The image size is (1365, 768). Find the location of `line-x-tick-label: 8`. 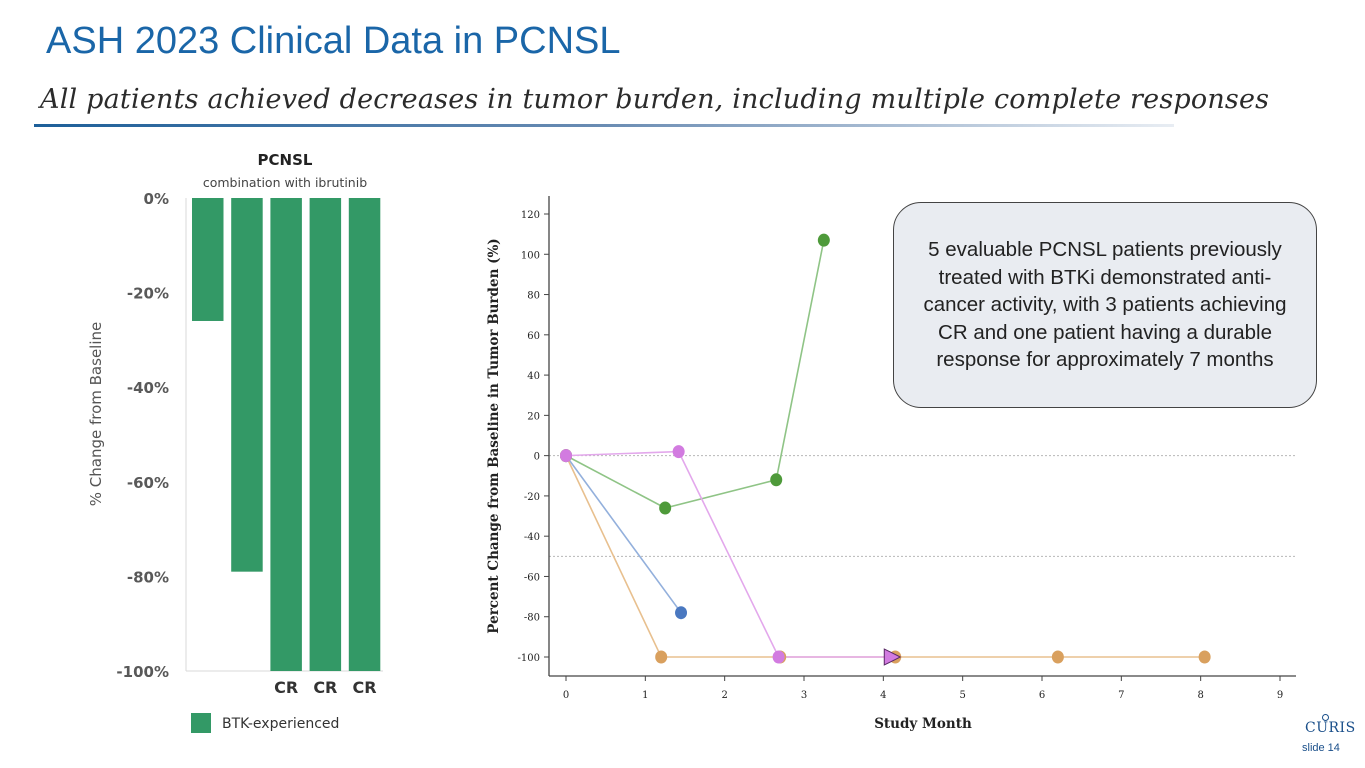

line-x-tick-label: 8 is located at coordinates (1200, 695).